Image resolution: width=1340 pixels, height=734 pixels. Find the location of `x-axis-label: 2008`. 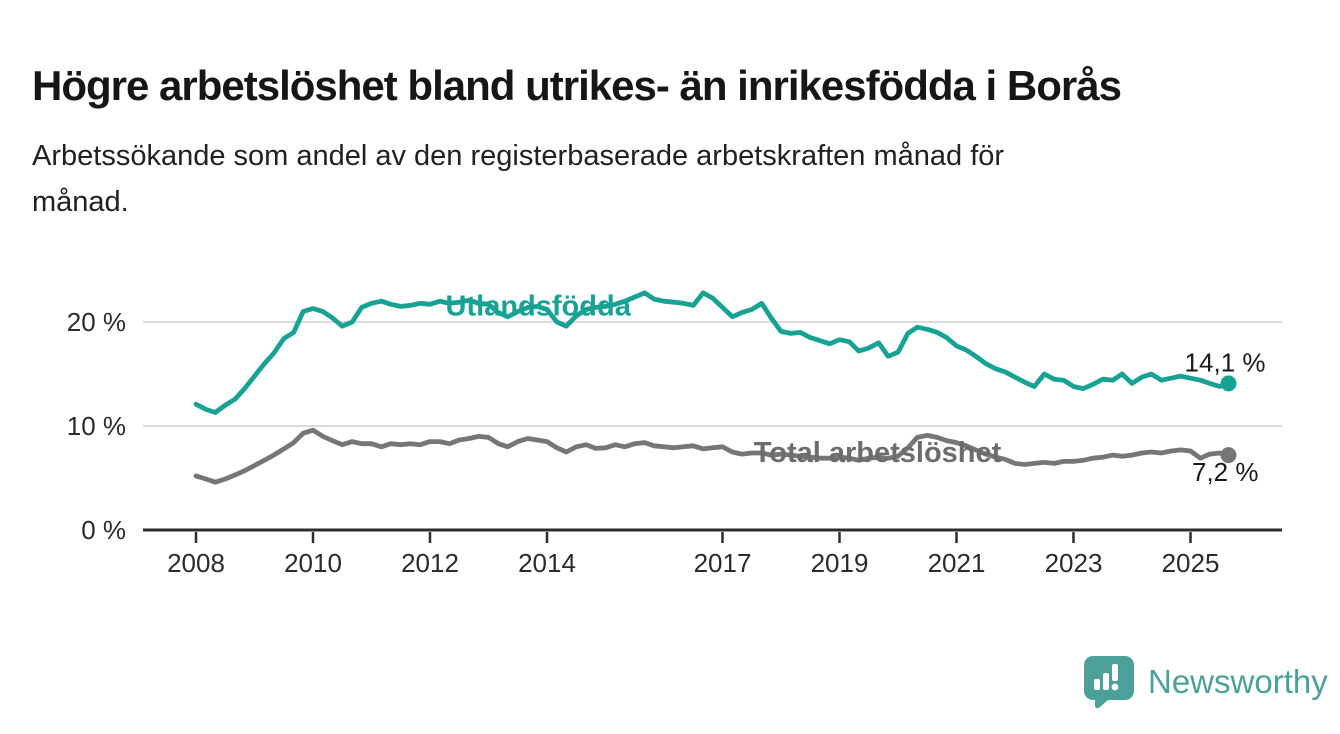

x-axis-label: 2008 is located at coordinates (196, 563).